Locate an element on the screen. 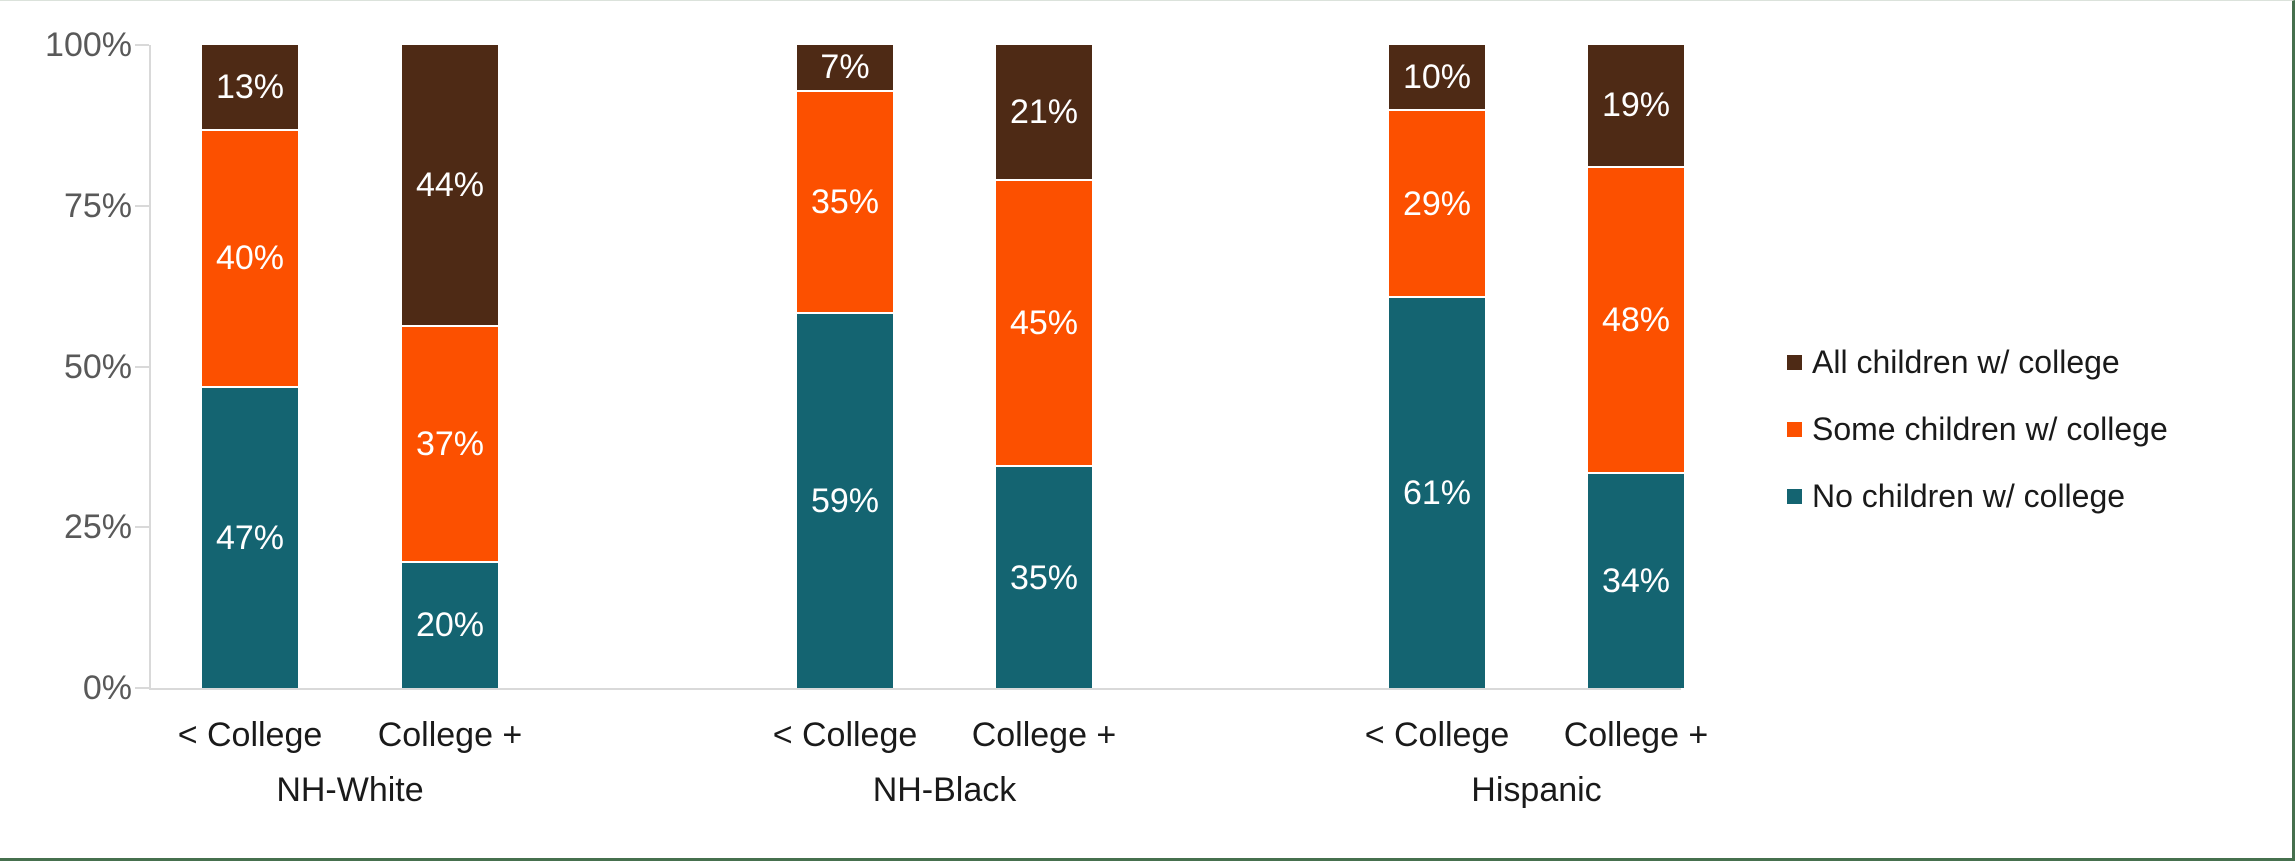  segment-data-label: 29% is located at coordinates (1437, 203).